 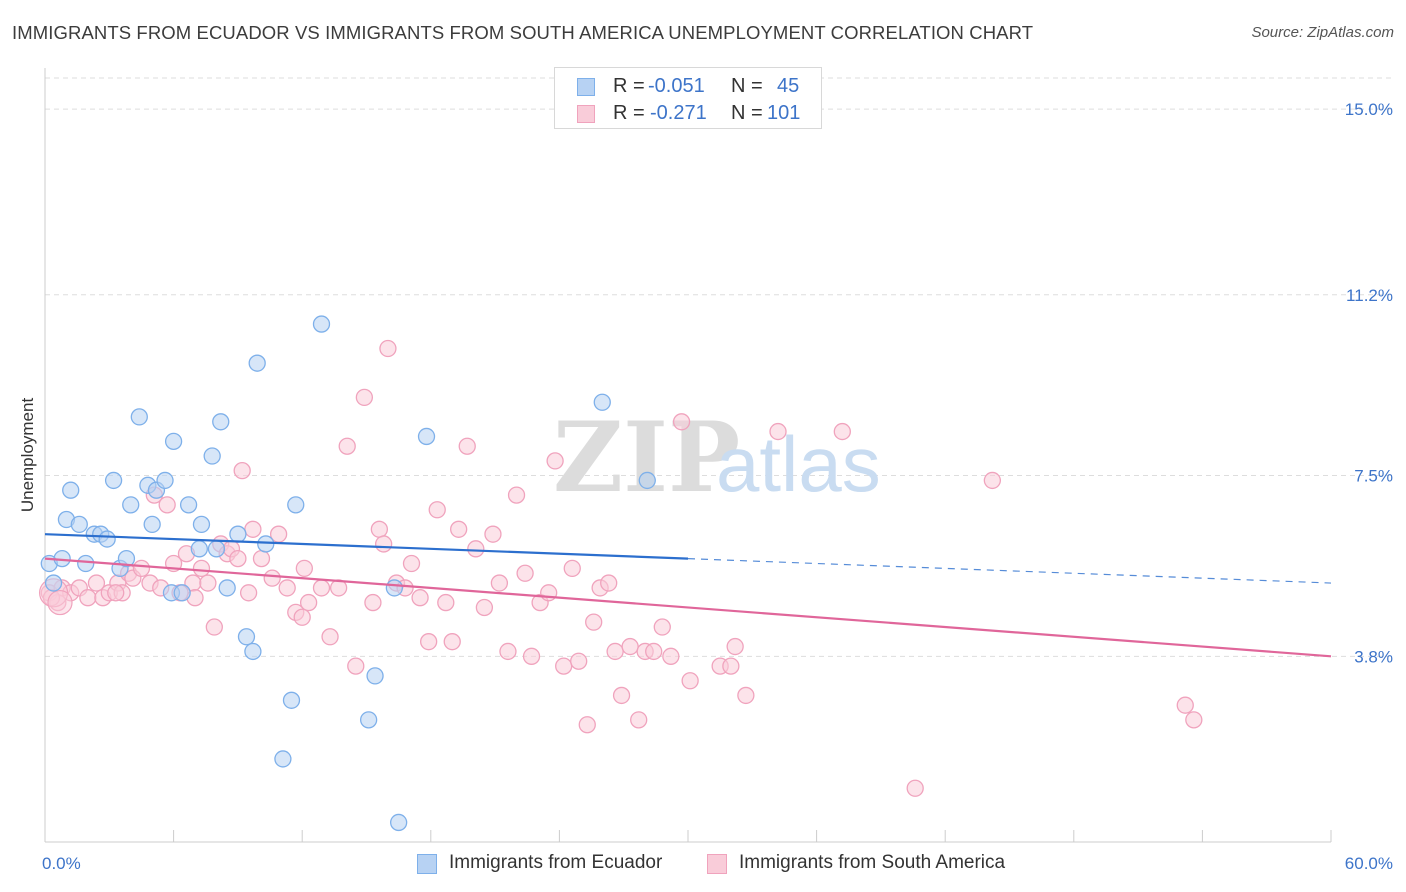 What do you see at coordinates (556, 862) in the screenshot?
I see `legend-label-ecuador: Immigrants from Ecuador` at bounding box center [556, 862].